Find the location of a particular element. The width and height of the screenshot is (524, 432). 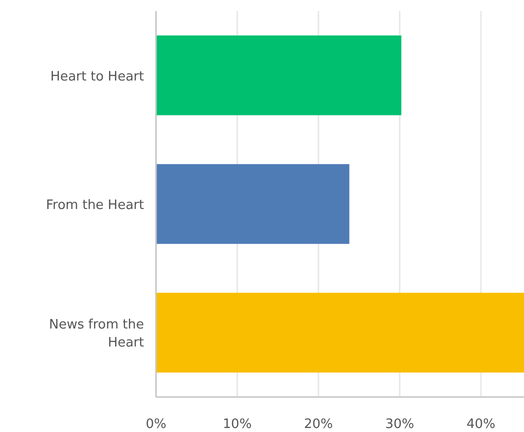

x-tick-label: 30% is located at coordinates (399, 424).